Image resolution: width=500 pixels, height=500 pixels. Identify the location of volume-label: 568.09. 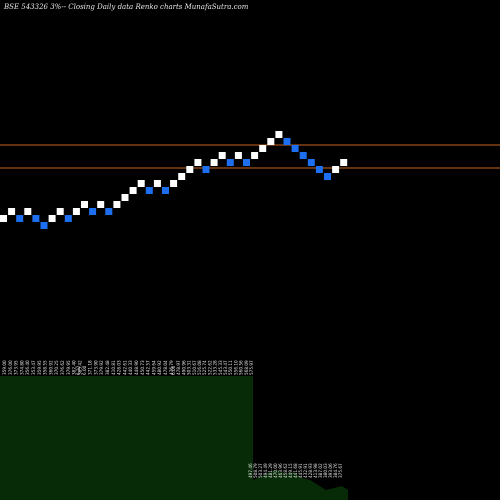
(246, 367).